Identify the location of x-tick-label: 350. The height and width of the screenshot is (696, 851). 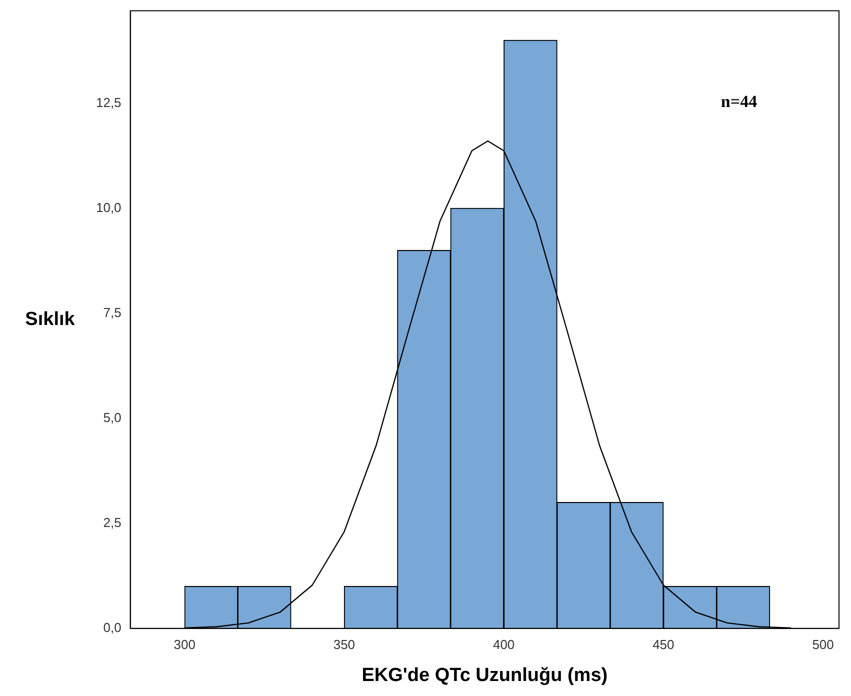
(344, 644).